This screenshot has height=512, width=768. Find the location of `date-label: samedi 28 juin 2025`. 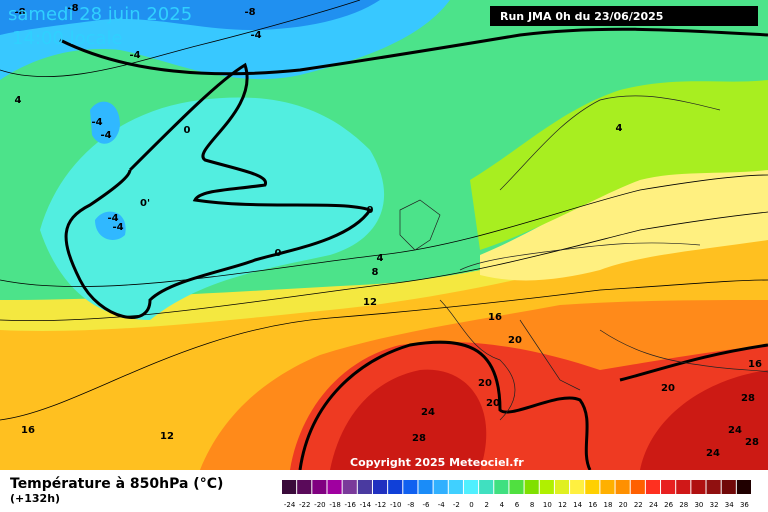

date-label: samedi 28 juin 2025 is located at coordinates (100, 14).